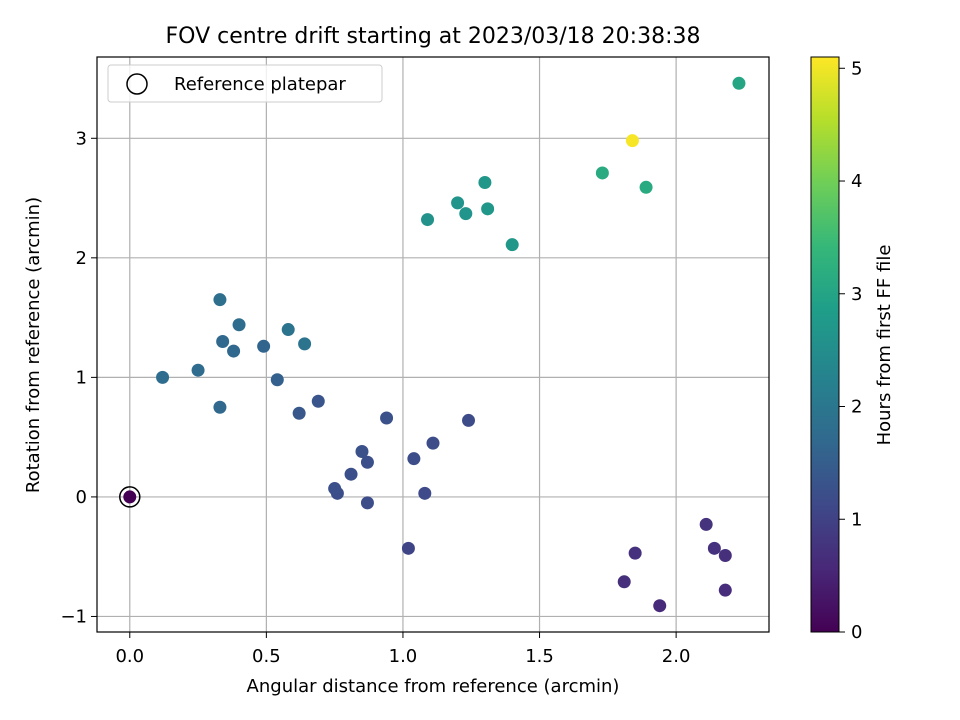  I want to click on y-tick-label: 0, so click(81, 497).